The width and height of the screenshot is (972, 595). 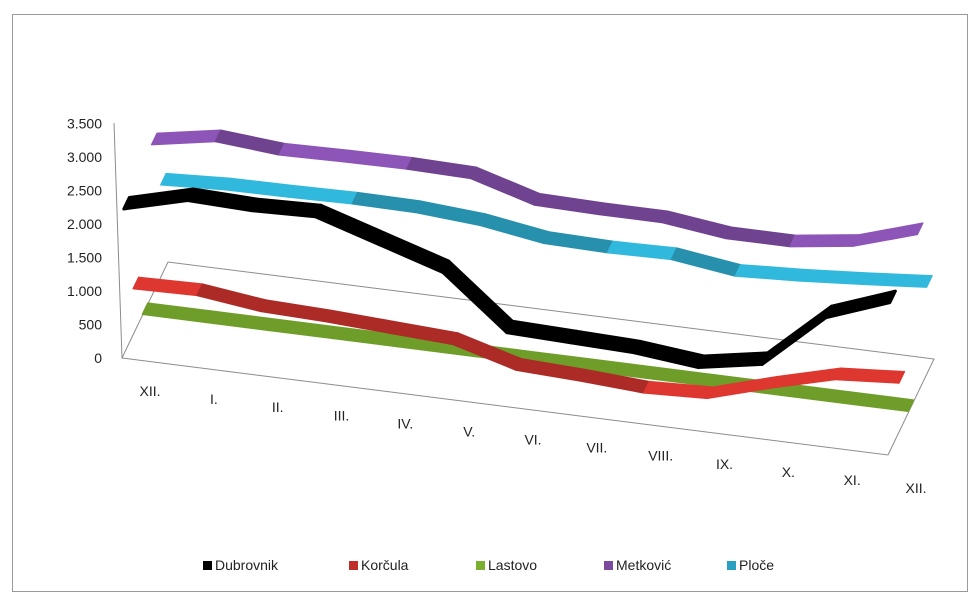 I want to click on x-tick-label: XI., so click(x=852, y=480).